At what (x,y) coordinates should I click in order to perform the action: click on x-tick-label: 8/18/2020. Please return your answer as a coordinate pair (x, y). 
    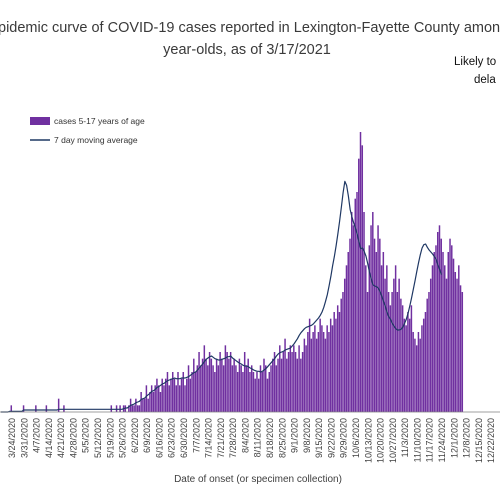
    Looking at the image, I should click on (270, 438).